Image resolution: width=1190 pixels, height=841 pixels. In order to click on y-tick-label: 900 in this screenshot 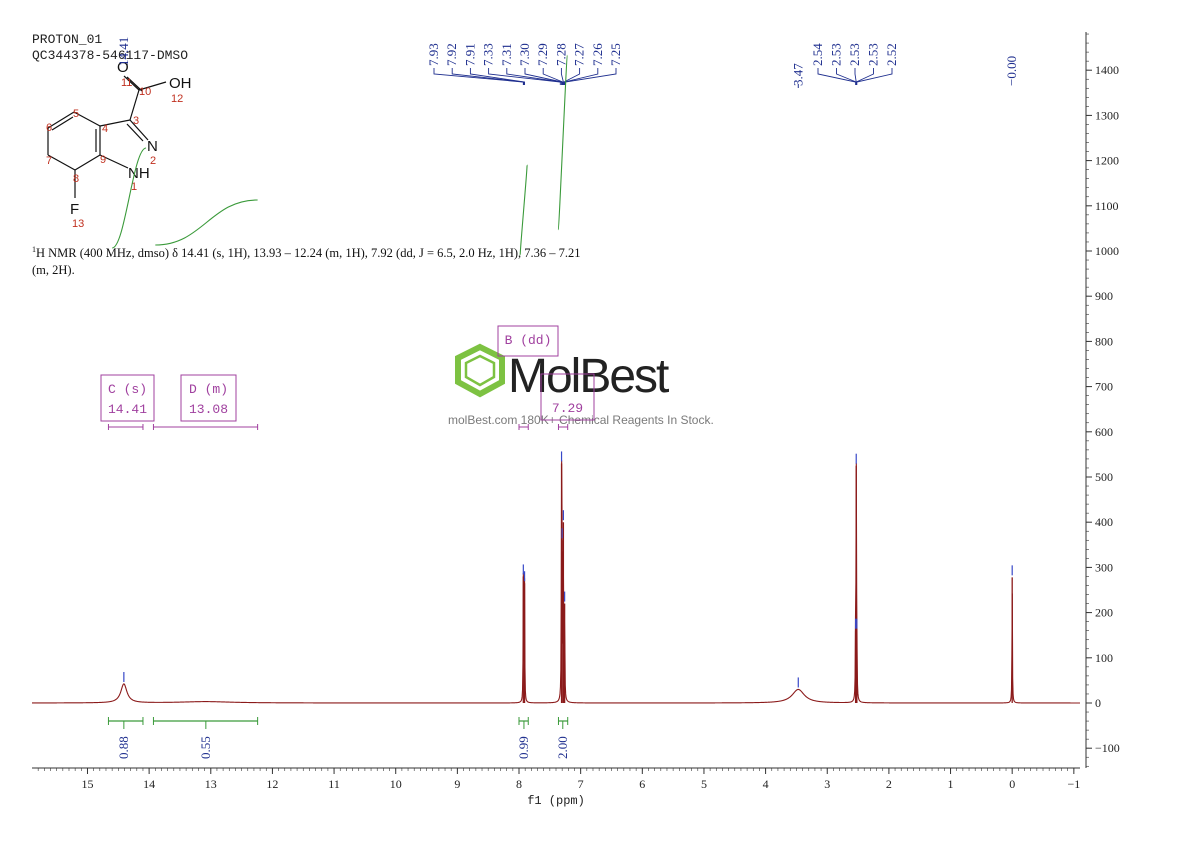, I will do `click(1104, 296)`.